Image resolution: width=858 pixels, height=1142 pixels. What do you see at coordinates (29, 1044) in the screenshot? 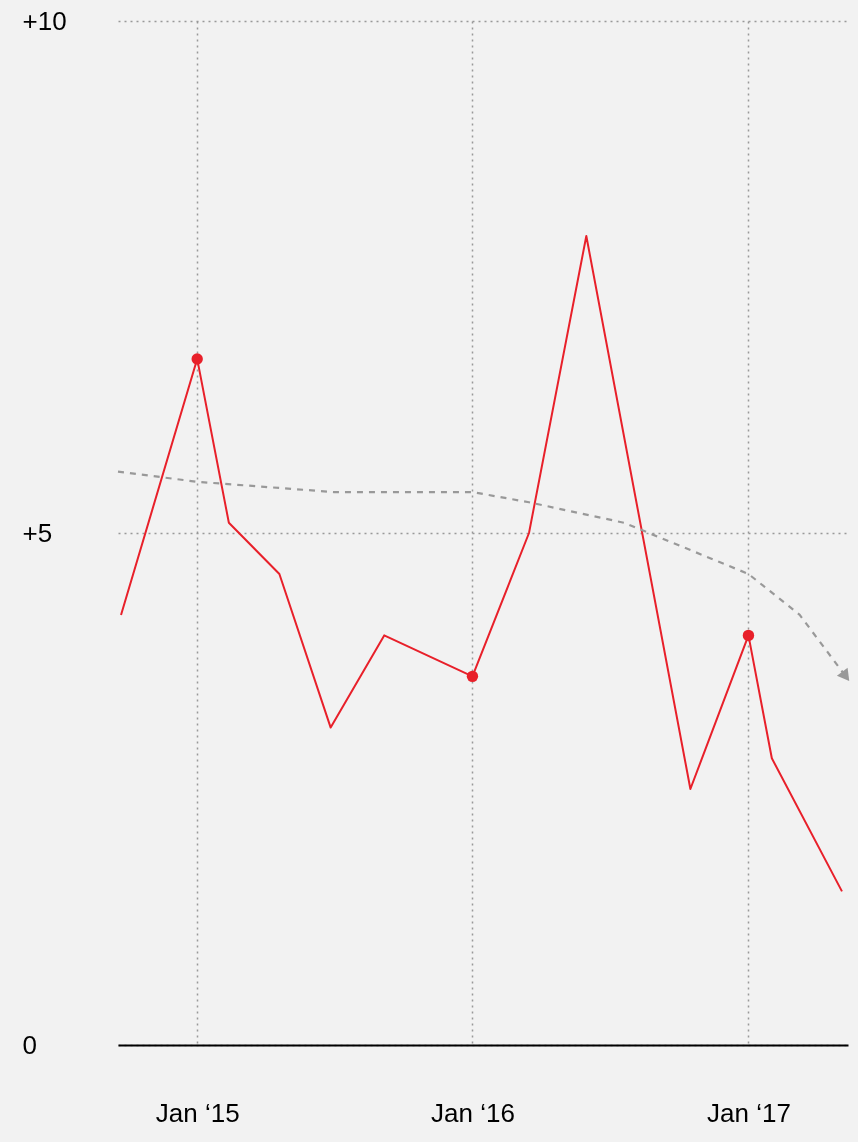
I see `y-tick-label: 0` at bounding box center [29, 1044].